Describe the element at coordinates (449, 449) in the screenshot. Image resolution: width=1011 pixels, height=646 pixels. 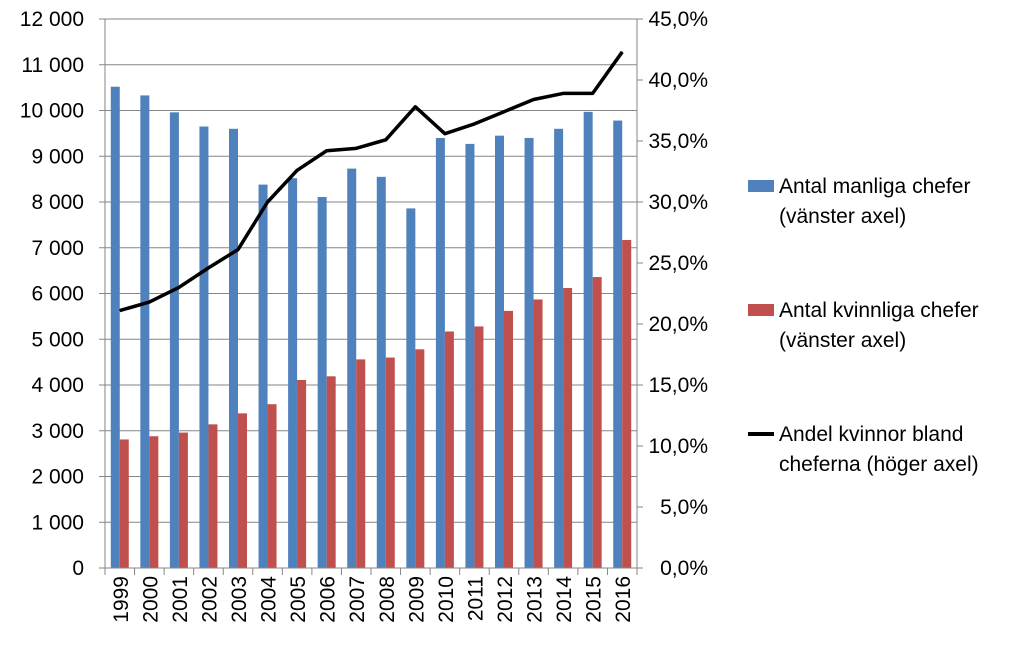
I see `bar-women-2010` at that location.